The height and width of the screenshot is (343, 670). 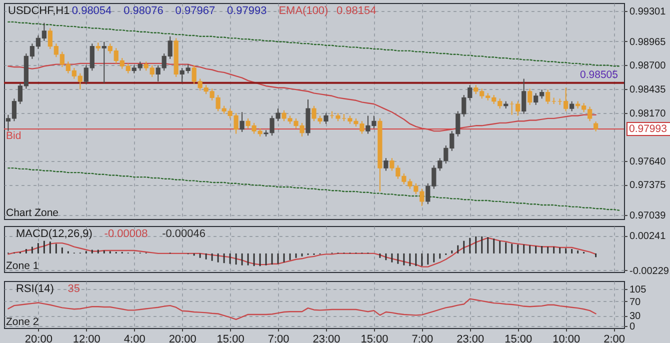 What do you see at coordinates (74, 289) in the screenshot?
I see `annotation: 35` at bounding box center [74, 289].